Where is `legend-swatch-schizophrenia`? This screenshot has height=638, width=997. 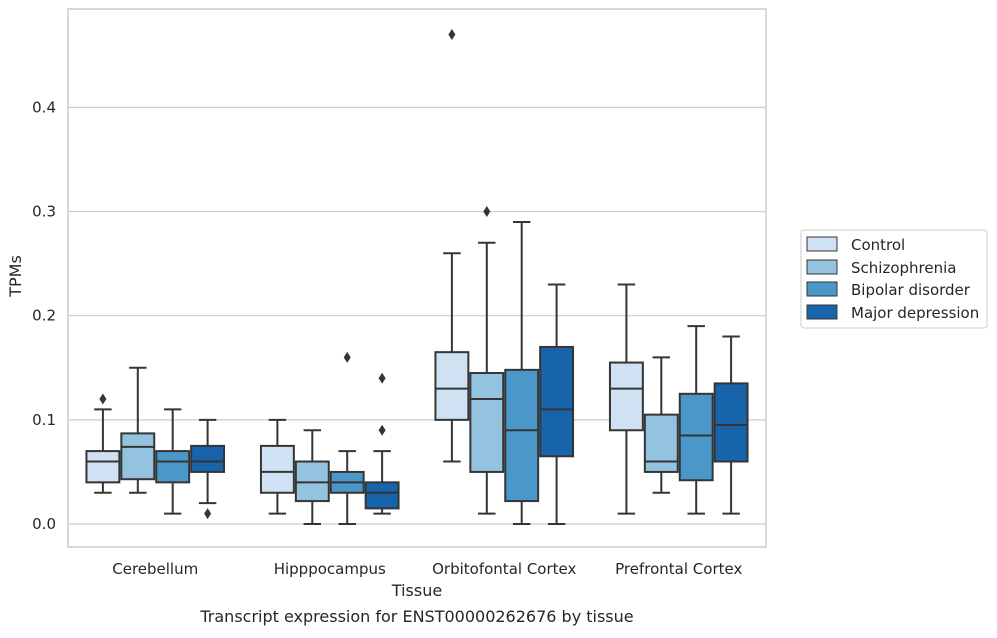 legend-swatch-schizophrenia is located at coordinates (822, 267).